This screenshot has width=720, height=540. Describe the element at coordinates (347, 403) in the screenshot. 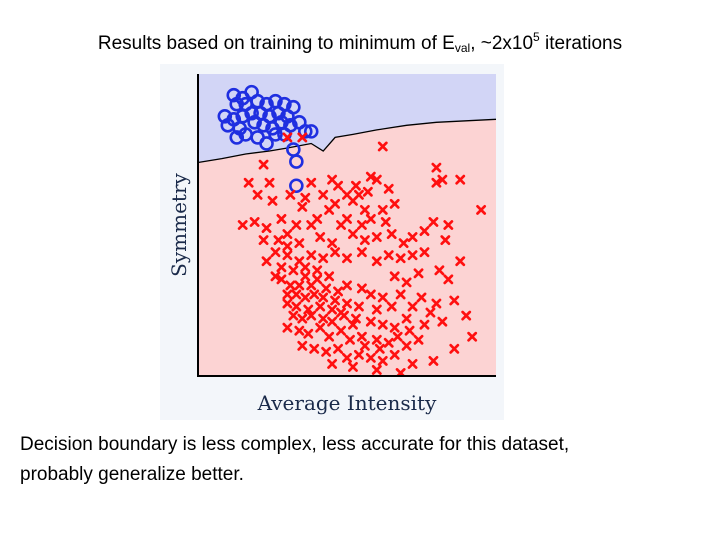

I see `x-axis-label: Average Intensity` at that location.